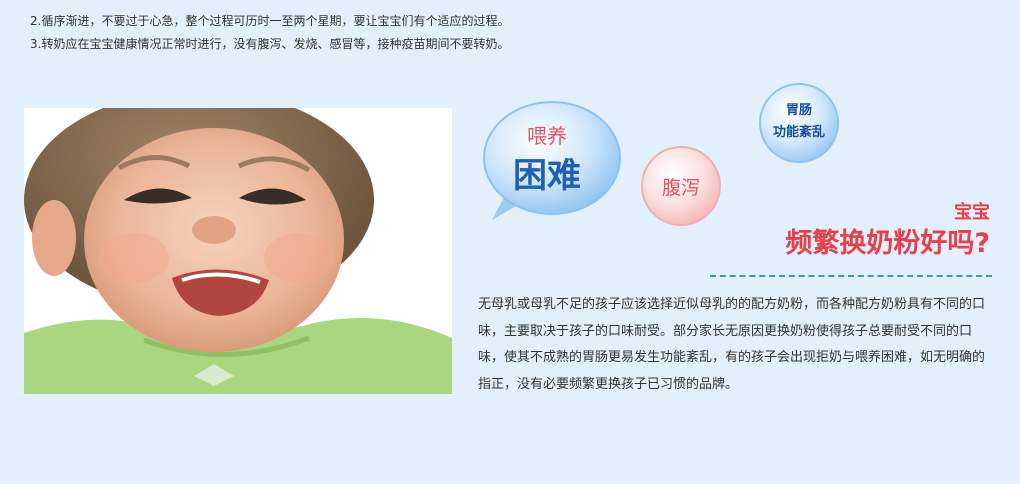 The height and width of the screenshot is (484, 1020). I want to click on heading-title: 频繁换奶粉好吗?, so click(887, 243).